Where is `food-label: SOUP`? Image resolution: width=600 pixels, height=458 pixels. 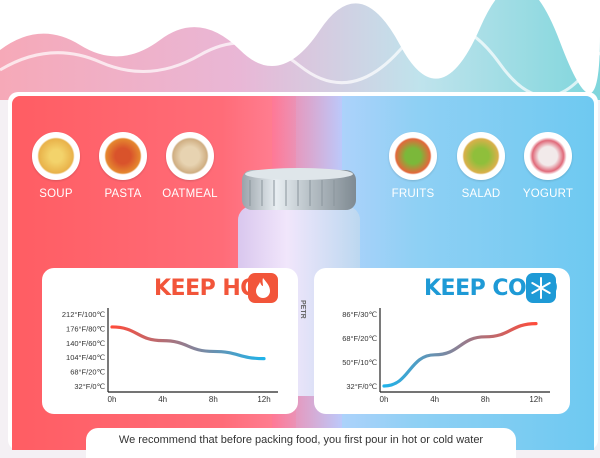
food-label: SOUP is located at coordinates (56, 194).